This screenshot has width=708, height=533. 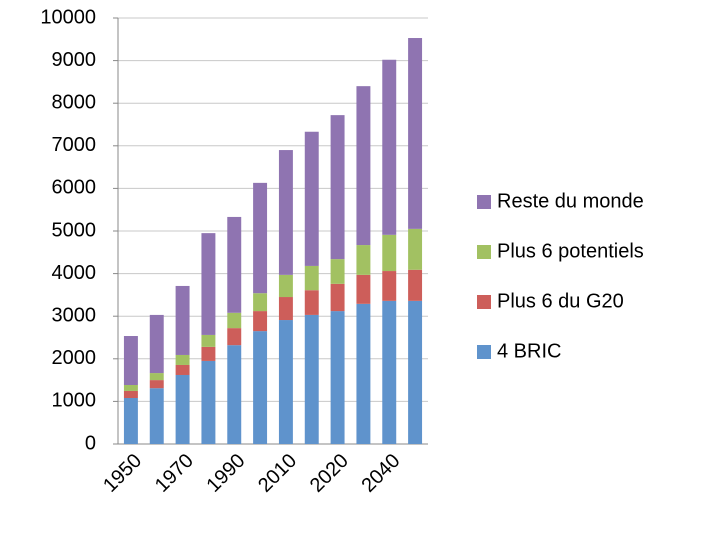 What do you see at coordinates (74, 230) in the screenshot?
I see `y-tick-label: 5000` at bounding box center [74, 230].